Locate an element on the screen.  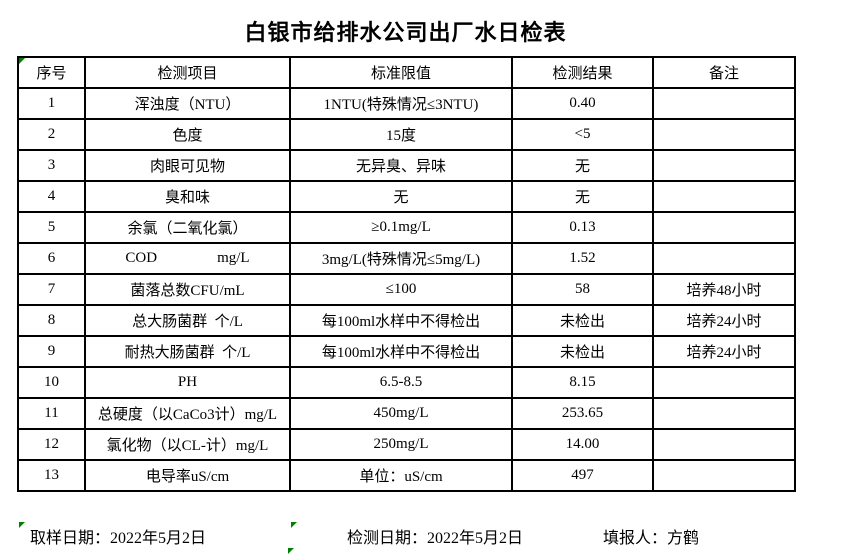
cell-serial: 2 is located at coordinates (51, 134).